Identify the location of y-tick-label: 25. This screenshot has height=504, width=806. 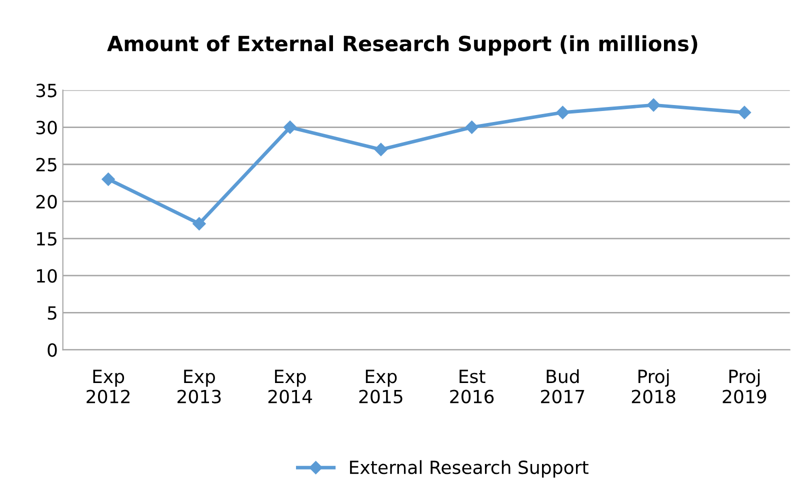
(46, 165).